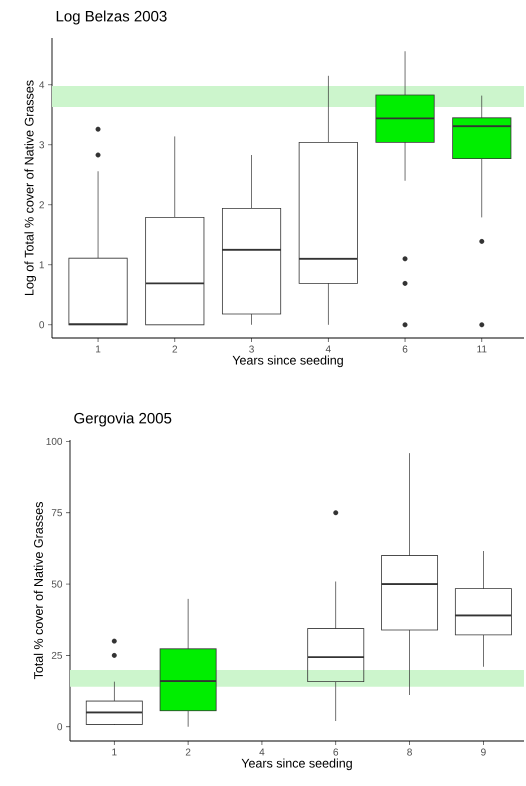 This screenshot has width=526, height=786. Describe the element at coordinates (42, 264) in the screenshot. I see `y-tick-label: 1` at that location.